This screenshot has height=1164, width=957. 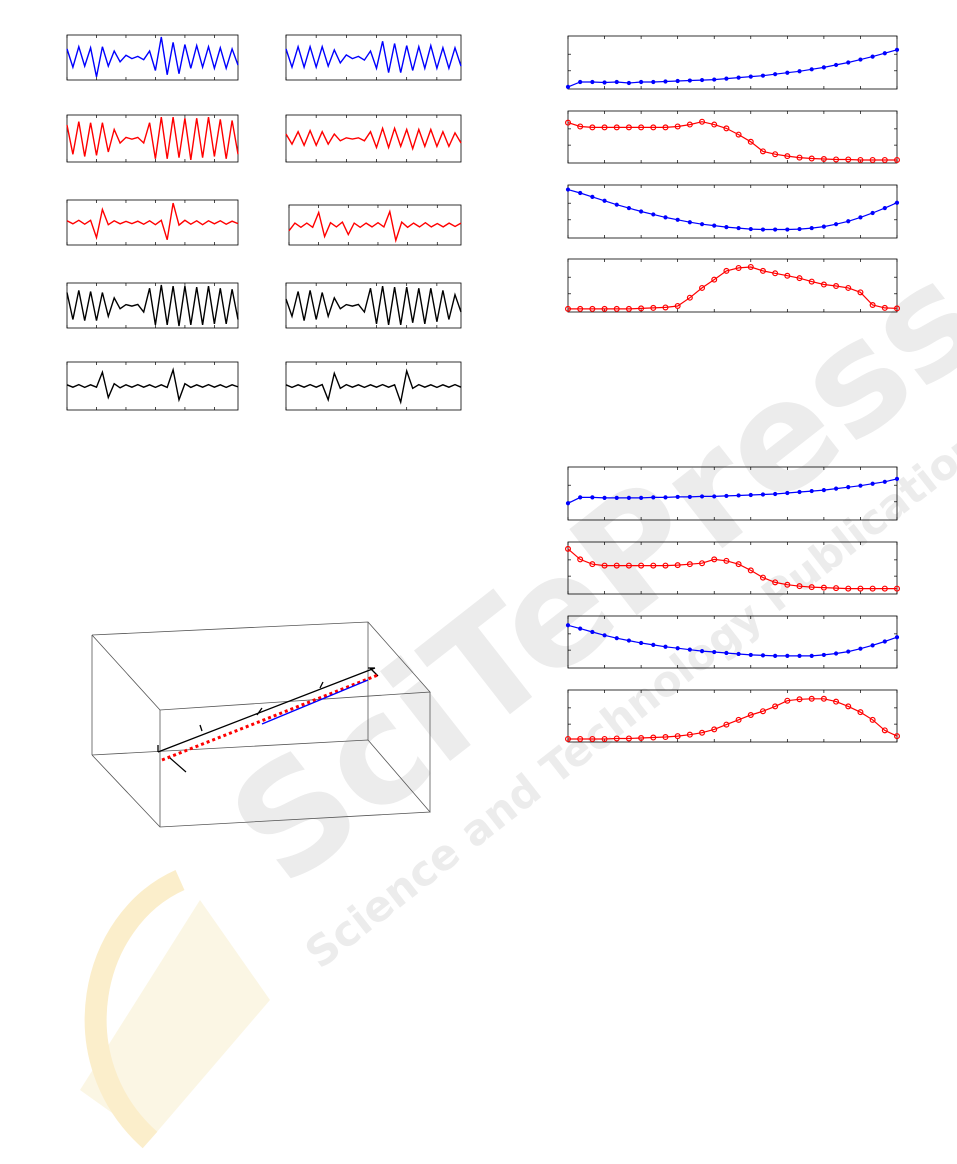 What do you see at coordinates (268, 710) in the screenshot?
I see `bracket` at bounding box center [268, 710].